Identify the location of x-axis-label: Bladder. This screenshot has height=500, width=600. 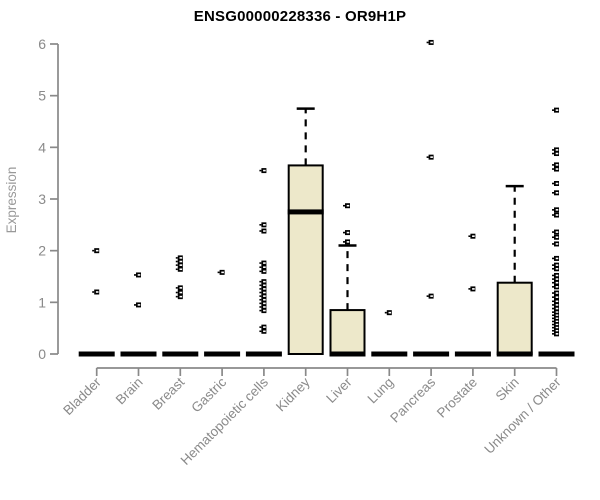
(82, 396).